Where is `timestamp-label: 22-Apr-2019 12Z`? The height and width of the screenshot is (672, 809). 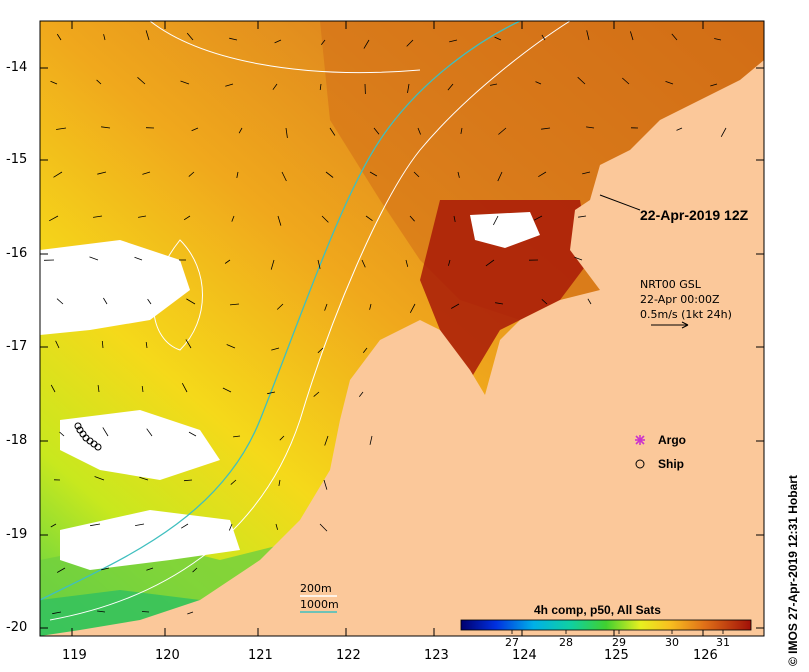
timestamp-label: 22-Apr-2019 12Z is located at coordinates (694, 215).